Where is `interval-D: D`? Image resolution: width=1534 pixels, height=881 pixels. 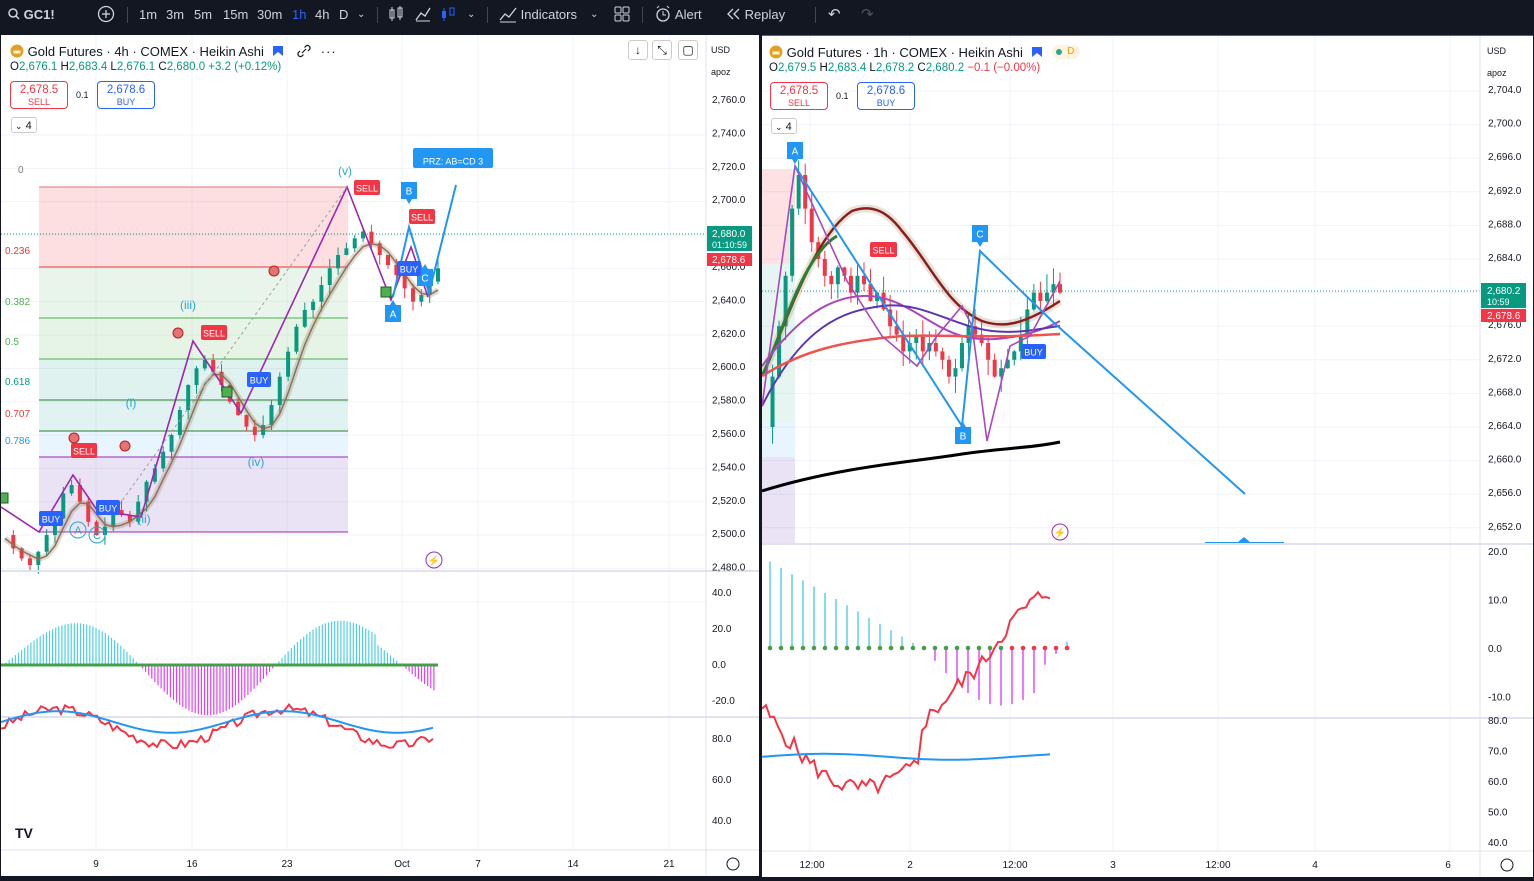 interval-D: D is located at coordinates (344, 14).